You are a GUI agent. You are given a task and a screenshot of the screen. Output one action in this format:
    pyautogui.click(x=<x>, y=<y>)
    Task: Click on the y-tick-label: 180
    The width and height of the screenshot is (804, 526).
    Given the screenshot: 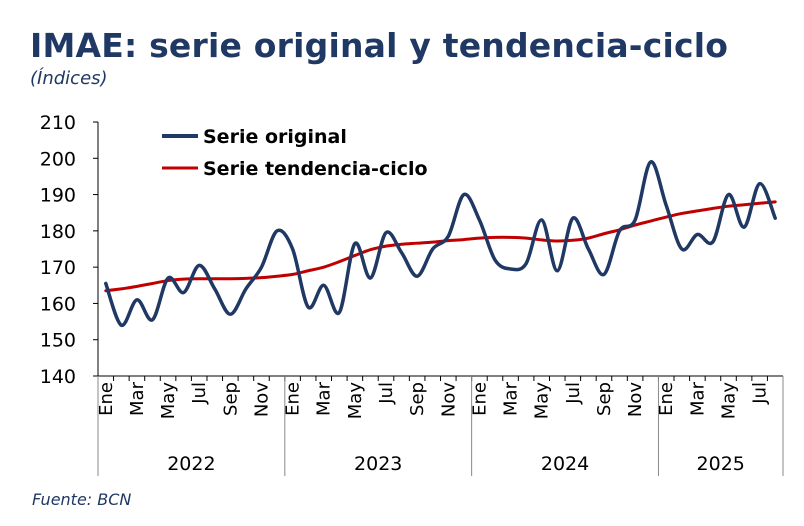 What is the action you would take?
    pyautogui.click(x=58, y=232)
    